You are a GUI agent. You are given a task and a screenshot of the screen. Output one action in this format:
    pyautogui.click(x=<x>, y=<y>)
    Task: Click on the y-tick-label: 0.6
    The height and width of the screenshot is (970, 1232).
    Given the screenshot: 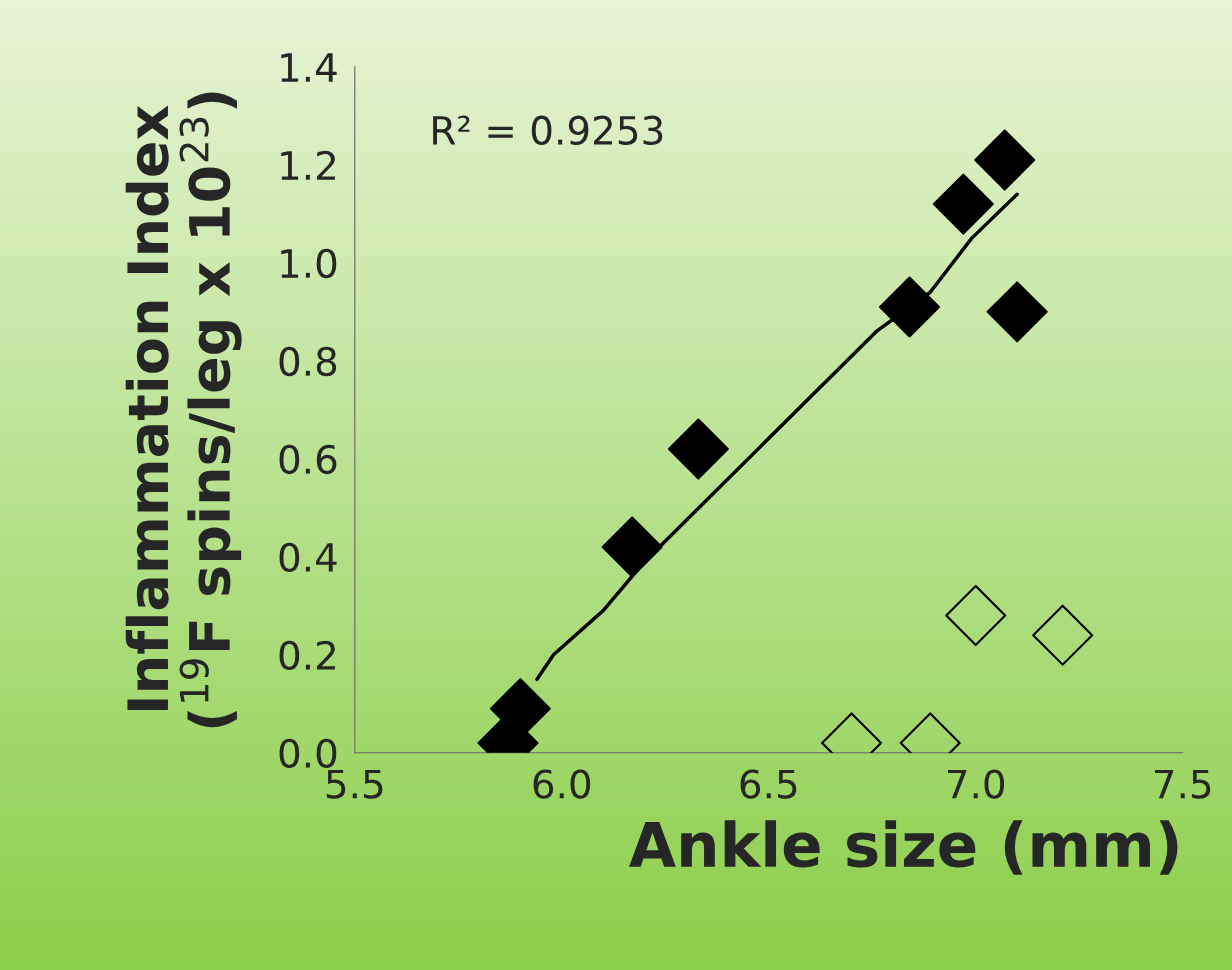 What is the action you would take?
    pyautogui.click(x=308, y=459)
    